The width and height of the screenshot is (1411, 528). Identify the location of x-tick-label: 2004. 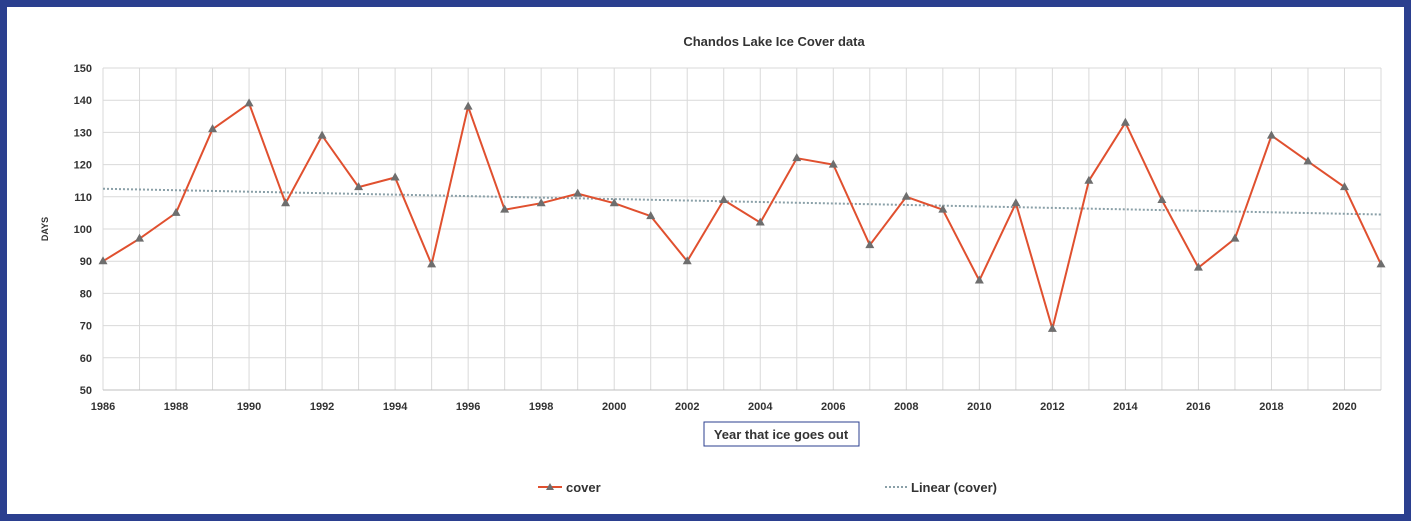
(760, 407).